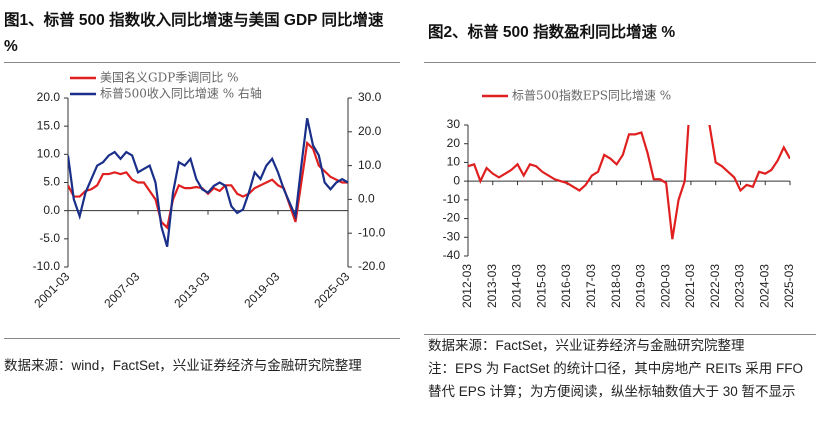 This screenshot has height=428, width=819. What do you see at coordinates (51, 289) in the screenshot?
I see `x-tick-label: 2001-03` at bounding box center [51, 289].